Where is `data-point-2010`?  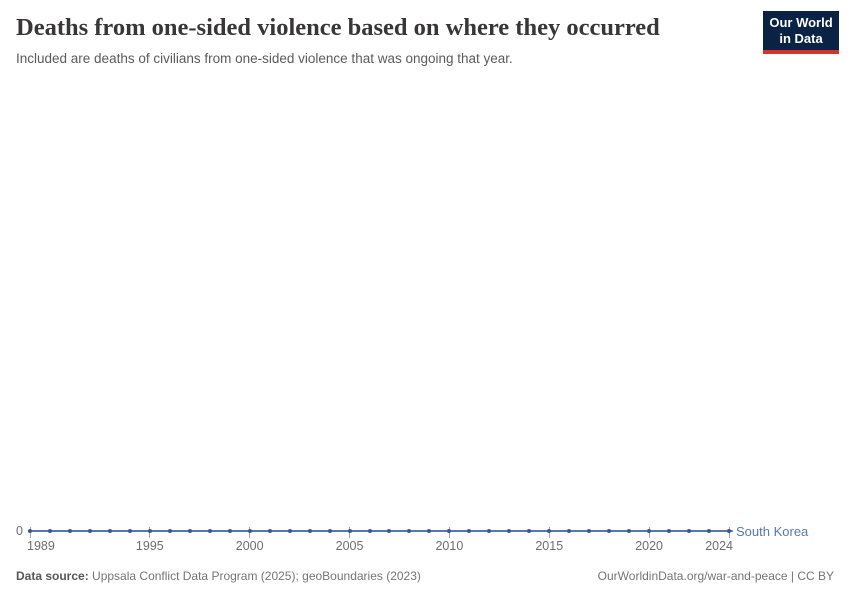
data-point-2010 is located at coordinates (449, 531).